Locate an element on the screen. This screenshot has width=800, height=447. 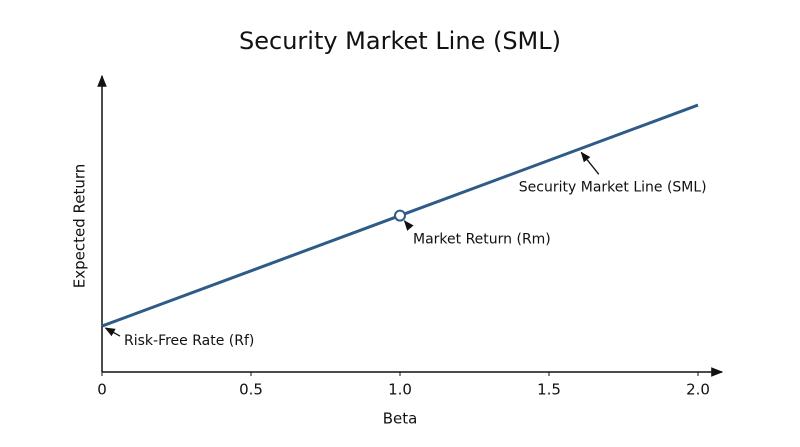
x-axis-label: Beta is located at coordinates (400, 419).